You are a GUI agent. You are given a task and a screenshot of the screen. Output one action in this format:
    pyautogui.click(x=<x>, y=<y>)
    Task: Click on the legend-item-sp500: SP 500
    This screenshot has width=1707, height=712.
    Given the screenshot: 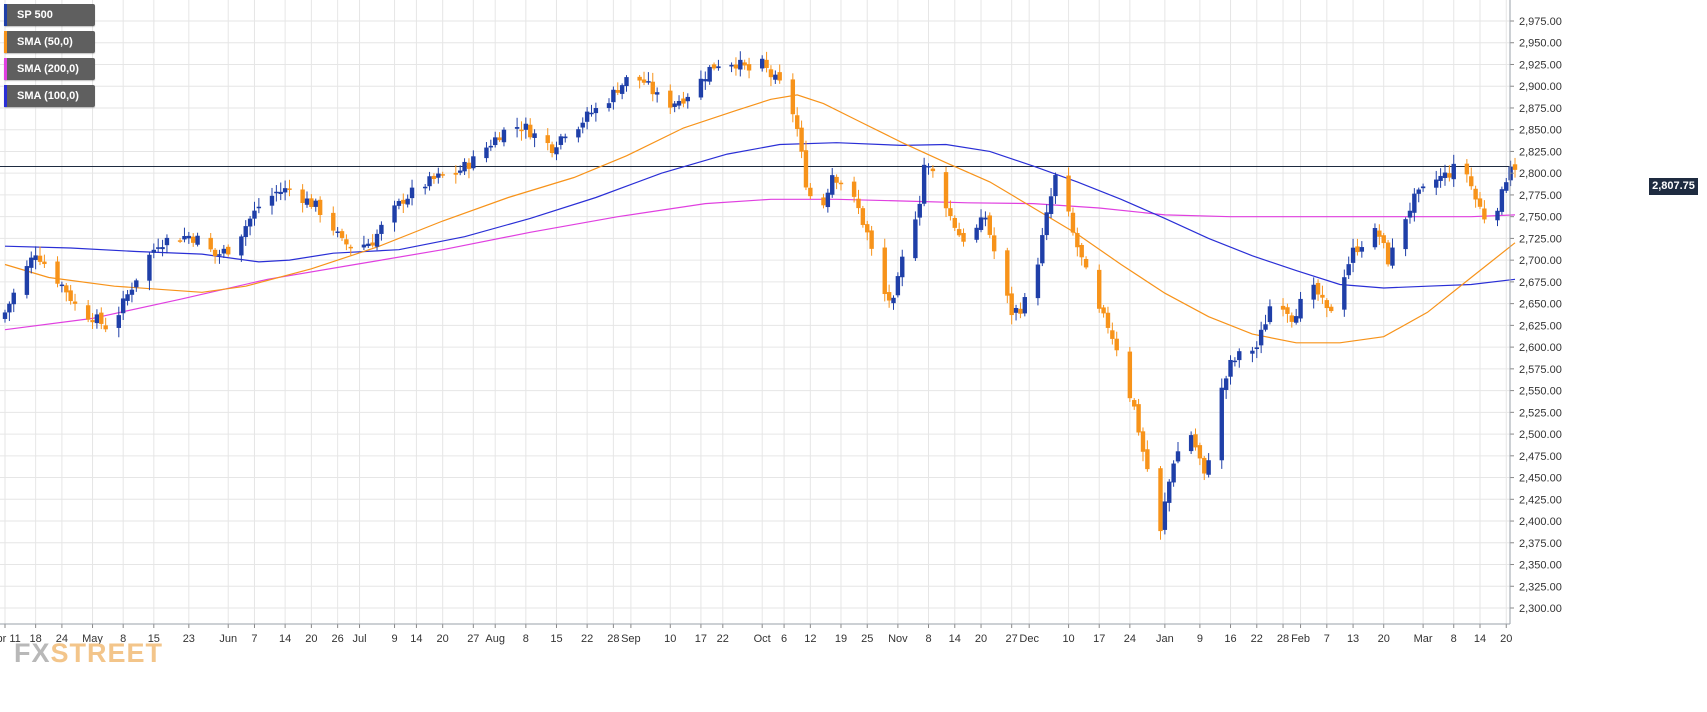 What is the action you would take?
    pyautogui.click(x=49, y=15)
    